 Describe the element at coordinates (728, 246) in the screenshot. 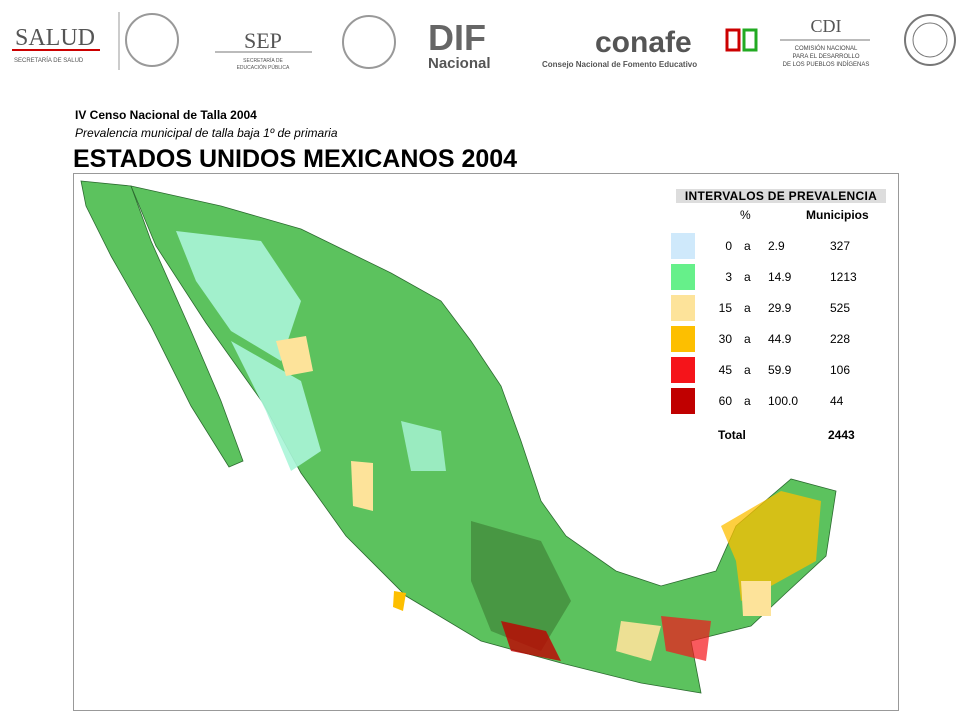

I see `range-from: 0` at that location.